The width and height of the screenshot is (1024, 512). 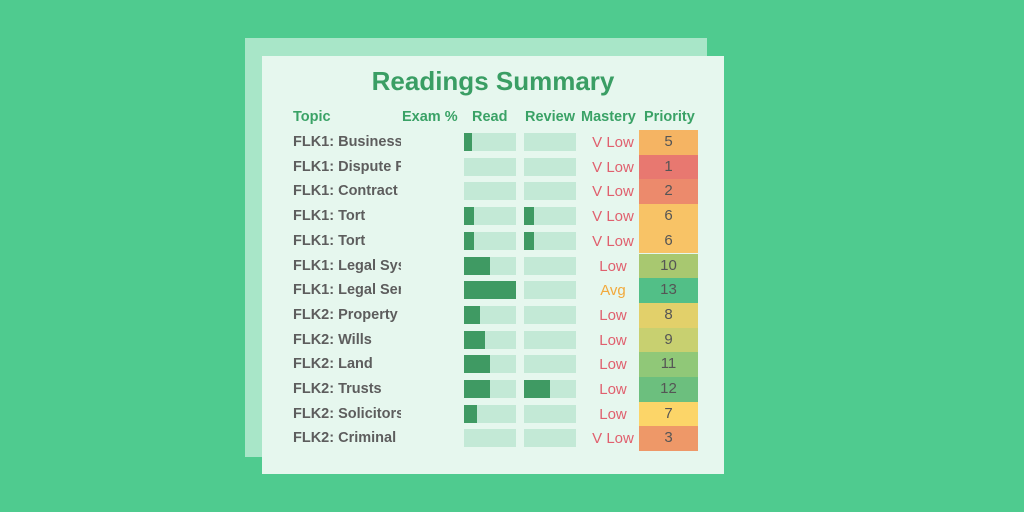 I want to click on topic-label: FLK2: Criminal, so click(x=345, y=438).